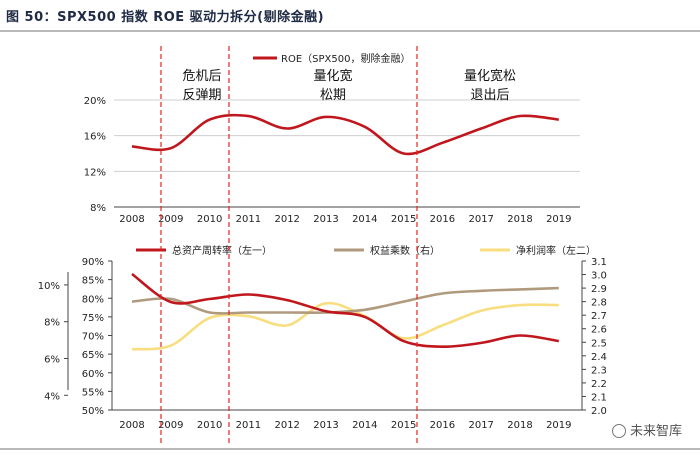 The width and height of the screenshot is (700, 458). What do you see at coordinates (558, 425) in the screenshot?
I see `bottom-xtick: 2019` at bounding box center [558, 425].